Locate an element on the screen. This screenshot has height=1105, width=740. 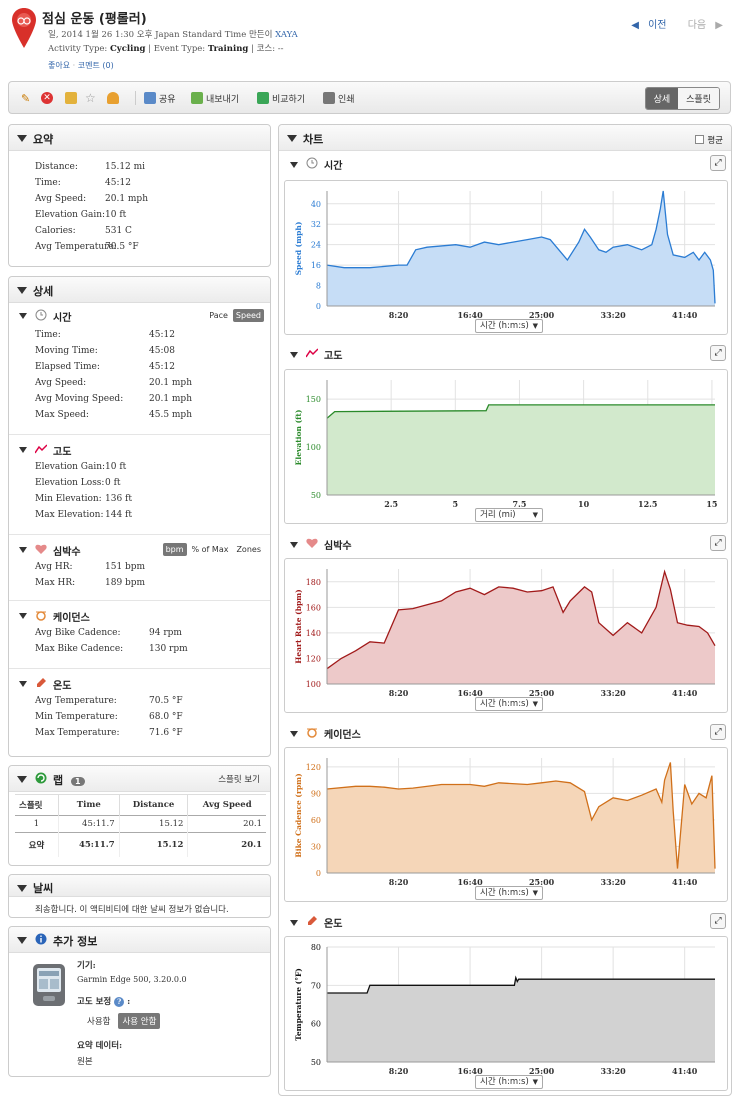
stat-row: Time: 45:12 is located at coordinates (139, 183).